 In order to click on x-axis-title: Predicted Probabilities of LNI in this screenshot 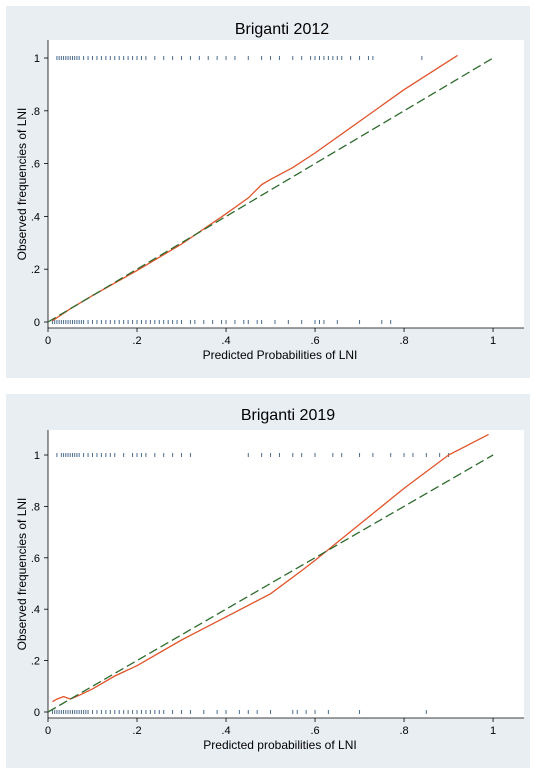, I will do `click(280, 355)`.